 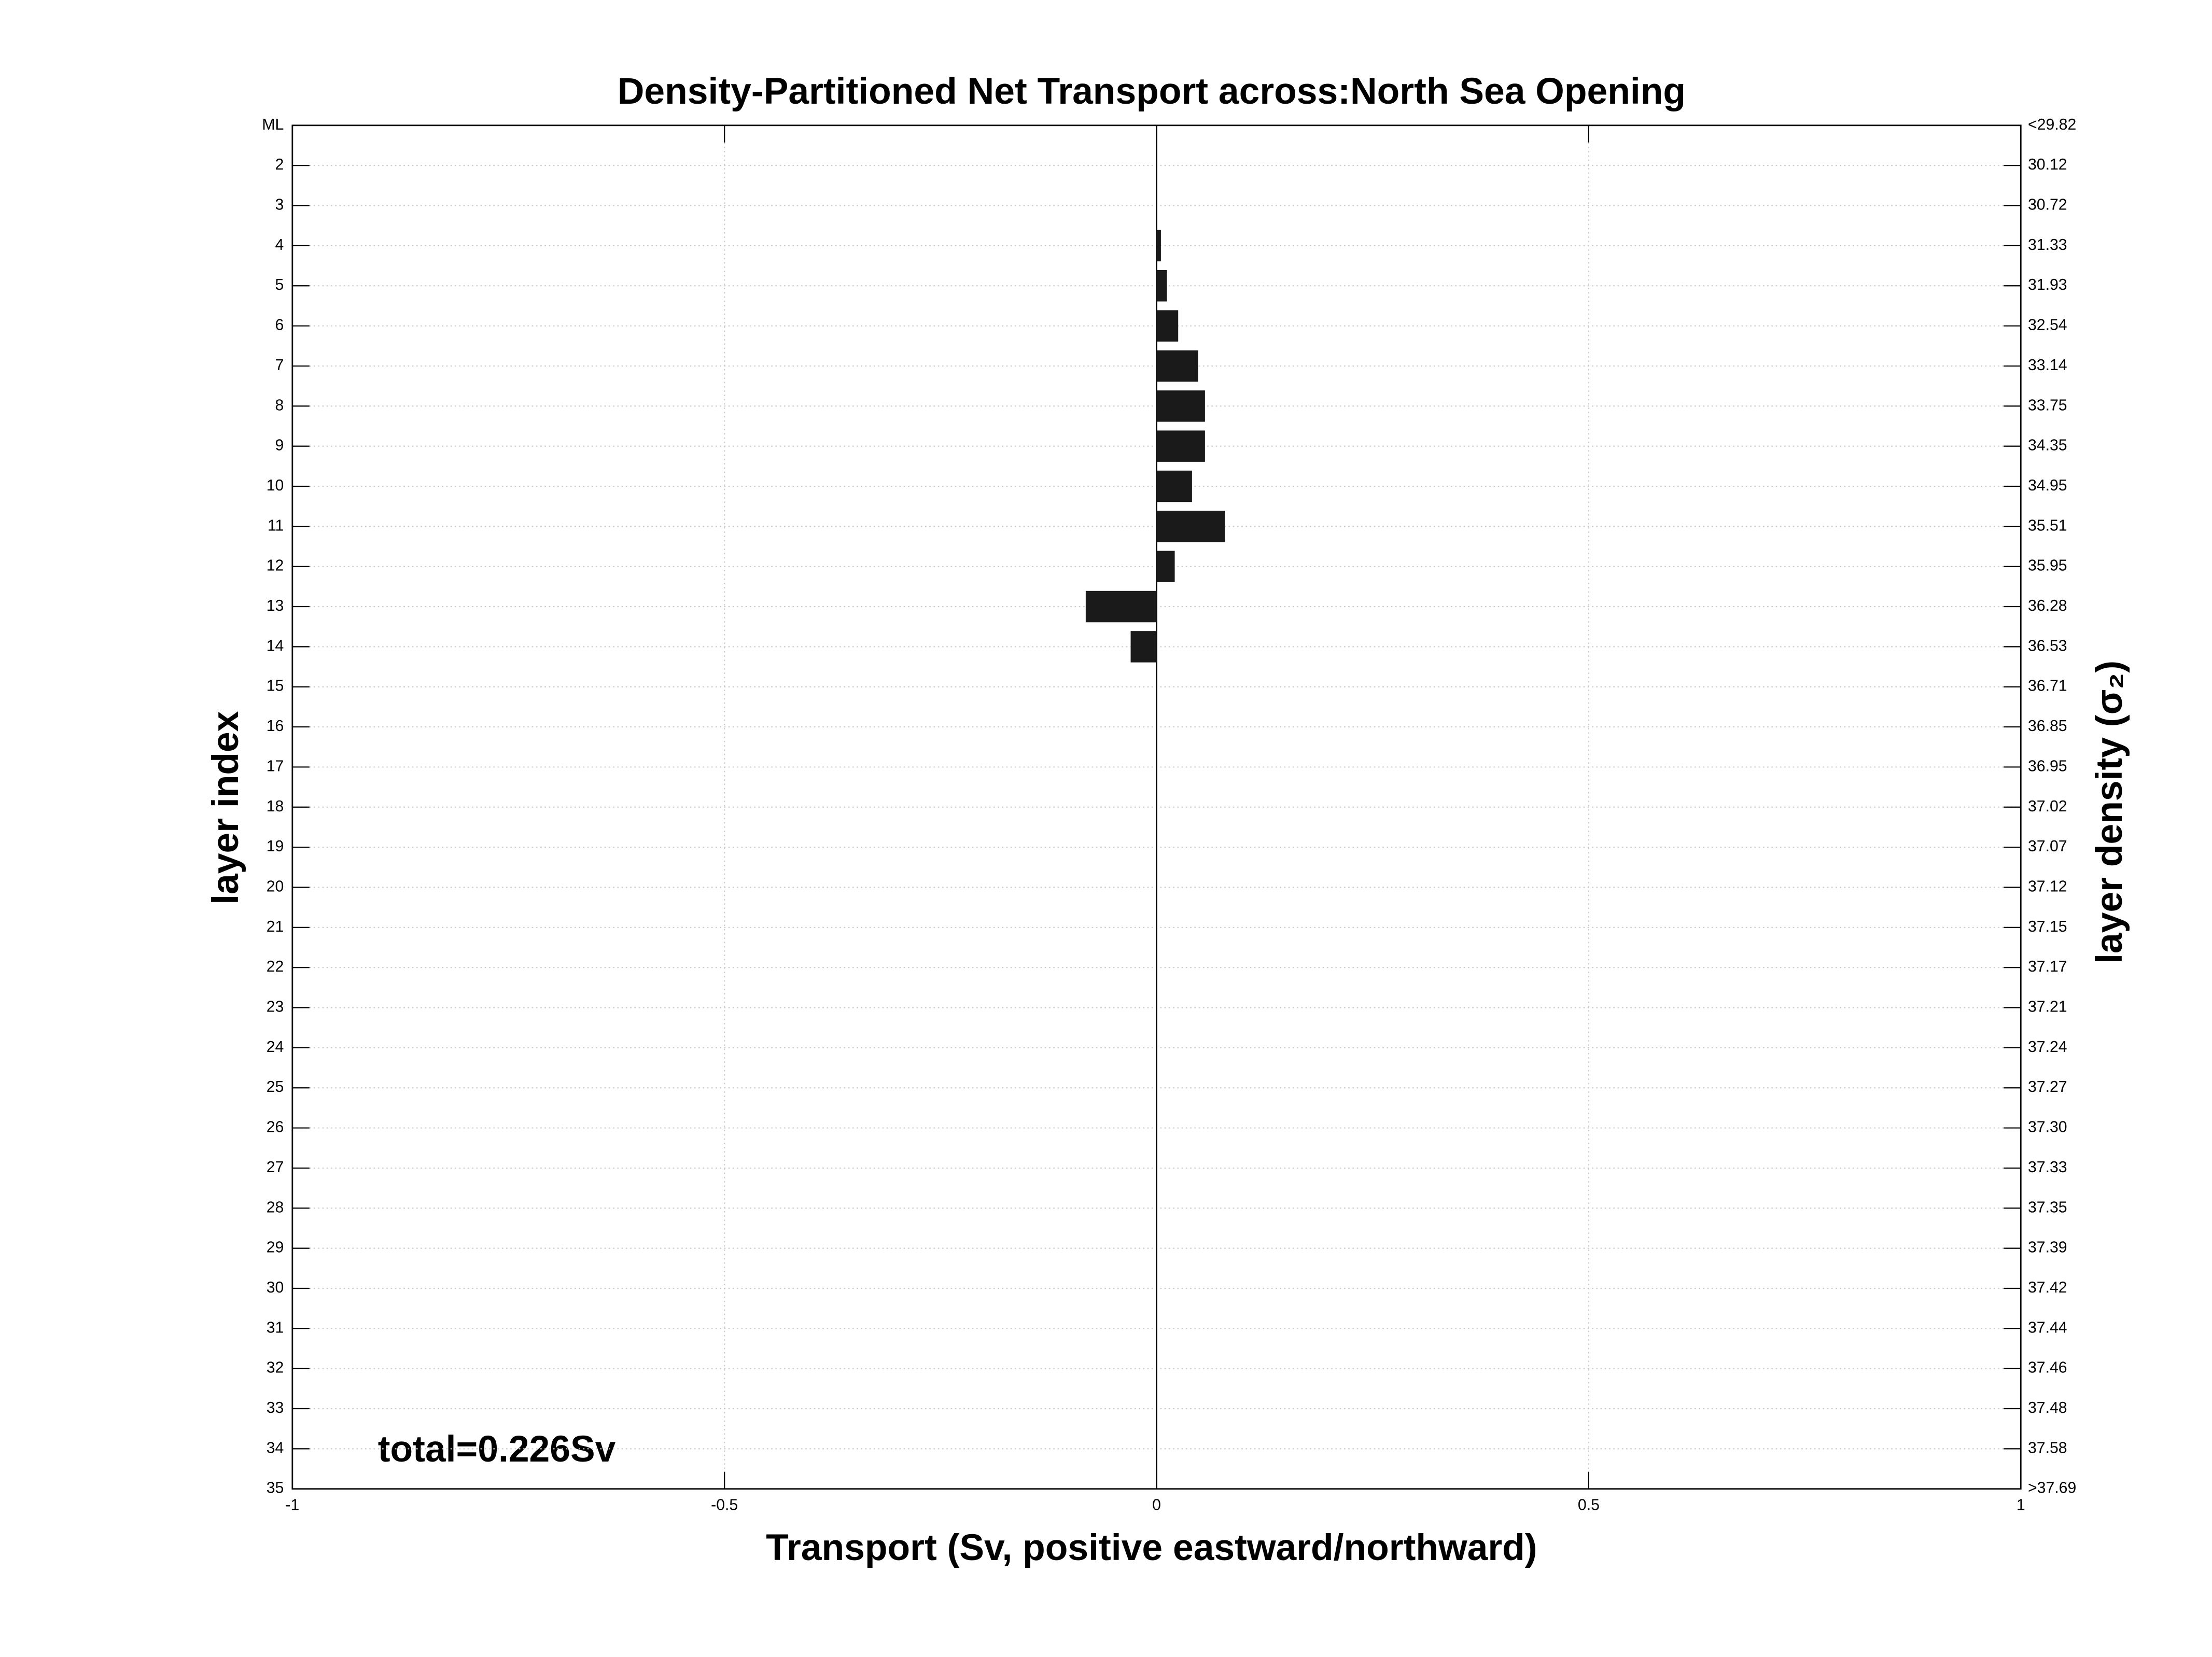 I want to click on y2-tick-label: 31.33, so click(x=2047, y=245).